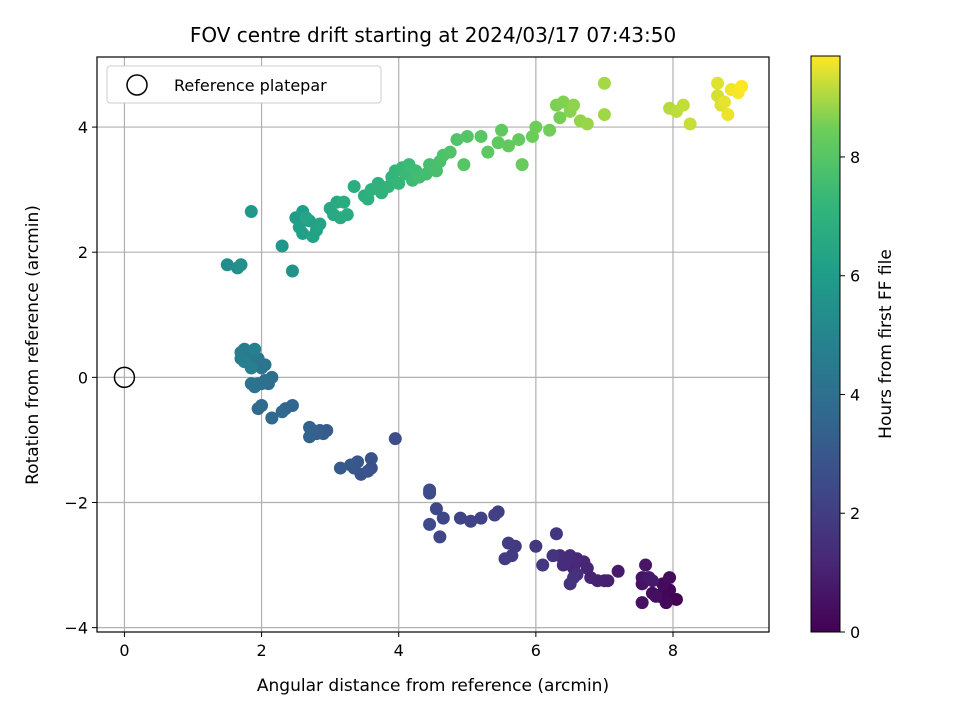 The width and height of the screenshot is (960, 720). I want to click on colorbar-tick-label: 0, so click(855, 632).